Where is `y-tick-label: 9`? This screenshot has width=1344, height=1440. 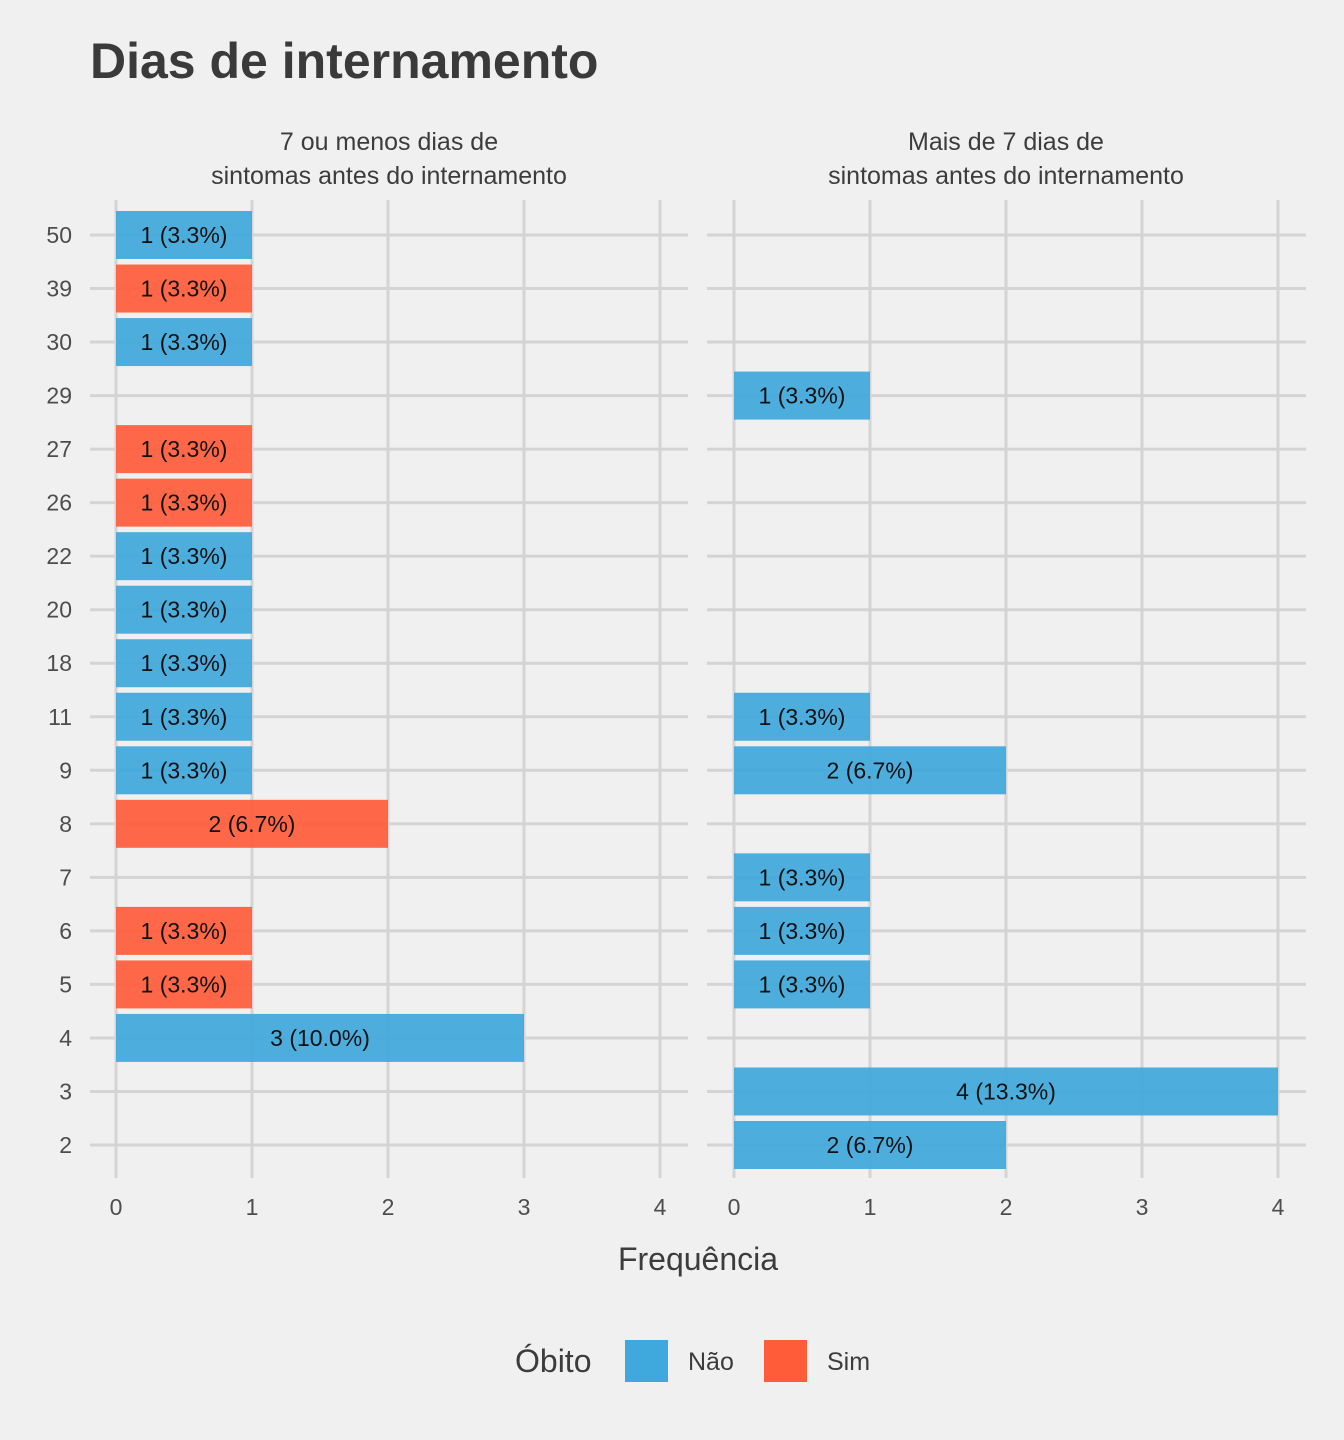 y-tick-label: 9 is located at coordinates (65, 770).